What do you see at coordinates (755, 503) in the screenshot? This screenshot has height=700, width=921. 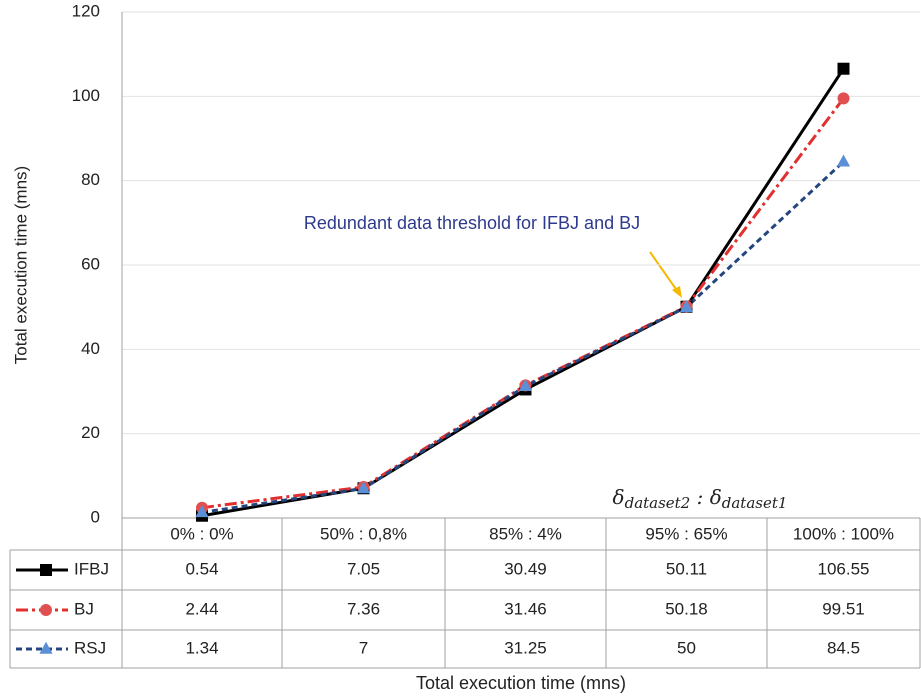 I see `subscript: dataset1` at bounding box center [755, 503].